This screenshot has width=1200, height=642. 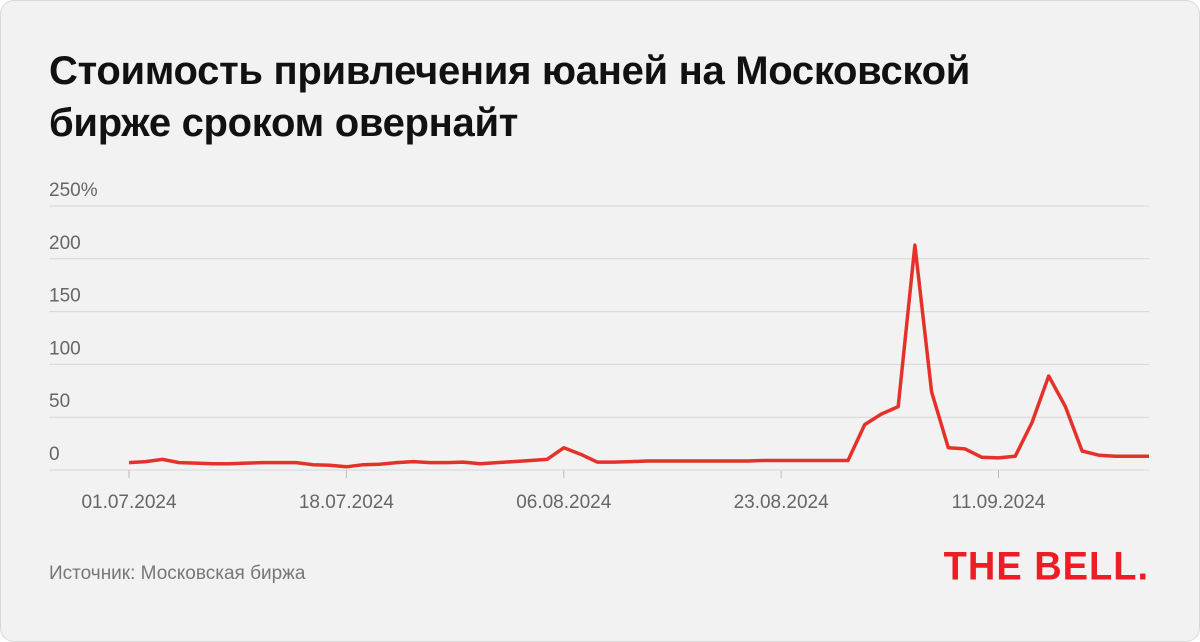 What do you see at coordinates (1046, 567) in the screenshot?
I see `logo: THE BELL.` at bounding box center [1046, 567].